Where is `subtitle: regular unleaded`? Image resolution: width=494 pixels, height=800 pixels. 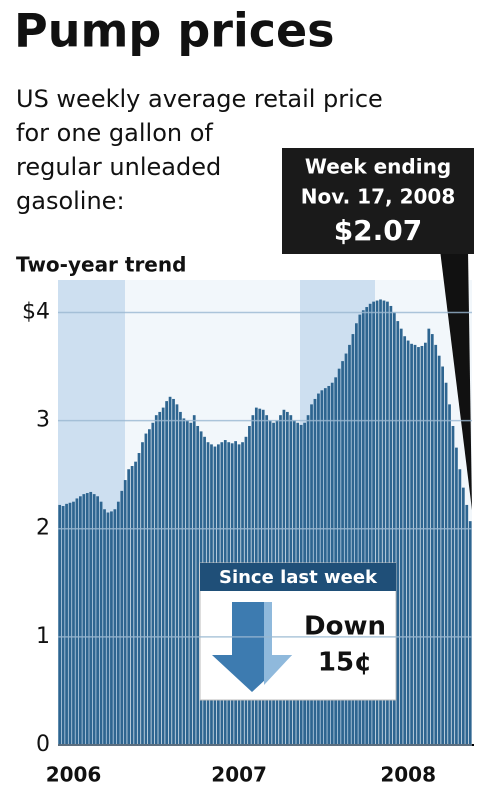 subtitle: regular unleaded is located at coordinates (118, 167).